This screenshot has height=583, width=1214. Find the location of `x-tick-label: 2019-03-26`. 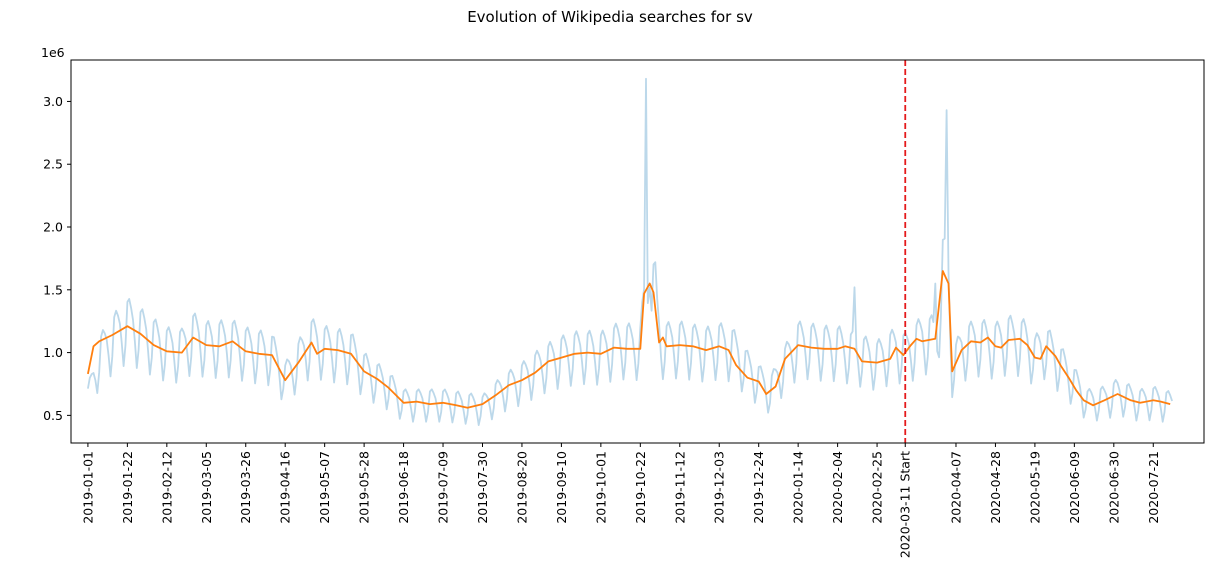

x-tick-label: 2019-03-26 is located at coordinates (245, 487).